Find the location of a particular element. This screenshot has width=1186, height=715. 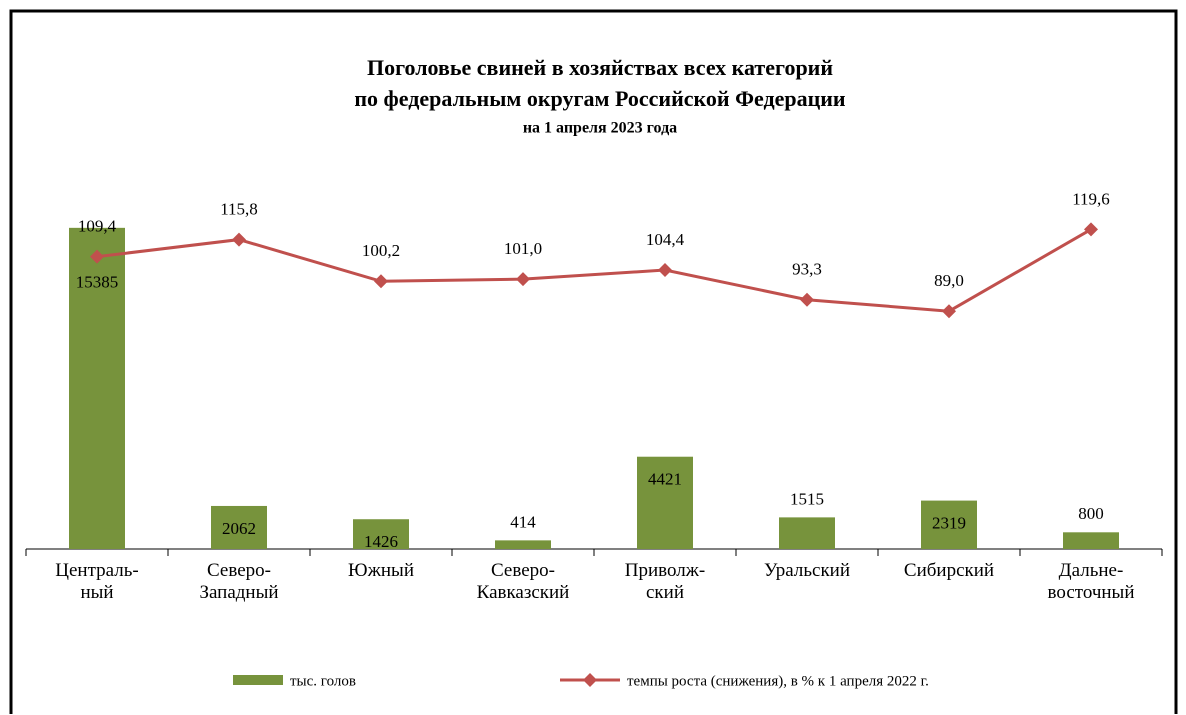

x-tick-label: Северо- Кавказский is located at coordinates (523, 581).